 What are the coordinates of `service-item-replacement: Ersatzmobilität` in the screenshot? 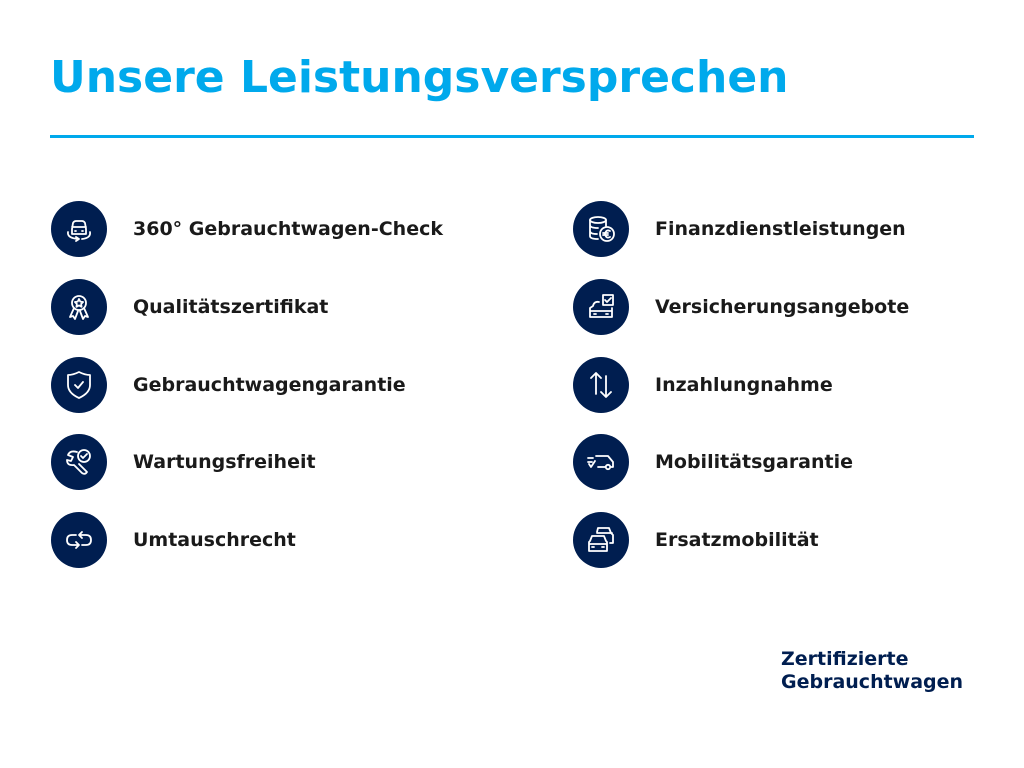 It's located at (696, 540).